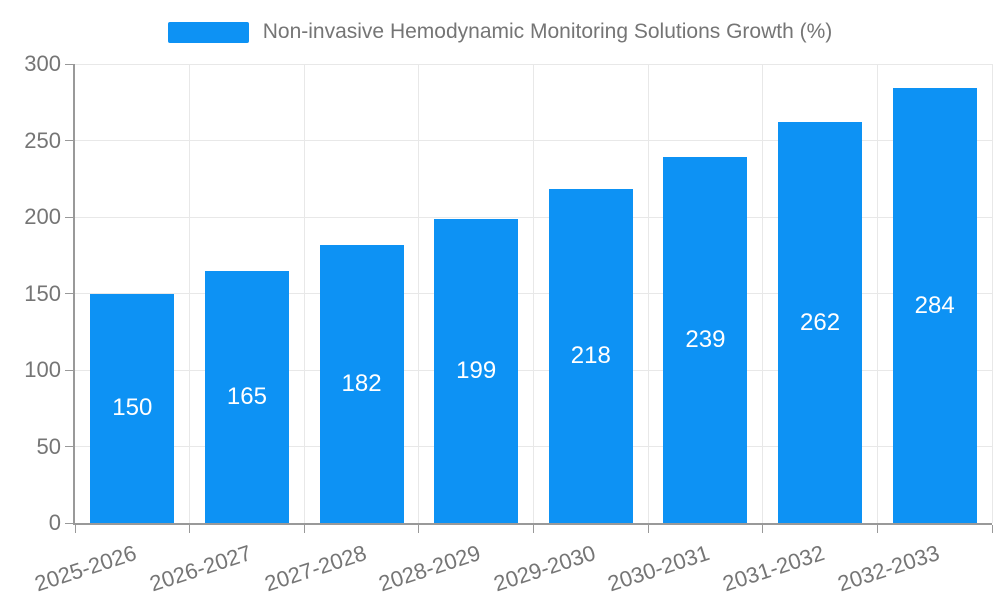 The width and height of the screenshot is (1000, 600). I want to click on x-tick-label: 2026-2027, so click(200, 568).